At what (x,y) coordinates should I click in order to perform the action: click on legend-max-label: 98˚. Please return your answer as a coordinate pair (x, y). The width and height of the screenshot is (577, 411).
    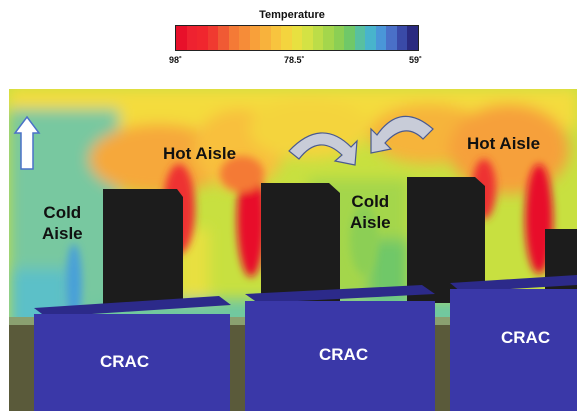
    Looking at the image, I should click on (176, 60).